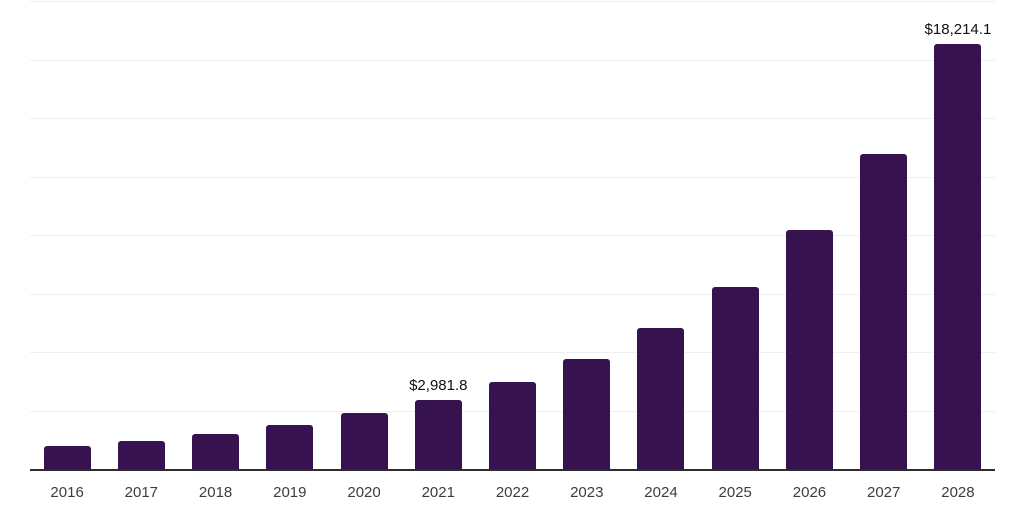 The width and height of the screenshot is (1024, 512). What do you see at coordinates (512, 470) in the screenshot?
I see `x-axis-line` at bounding box center [512, 470].